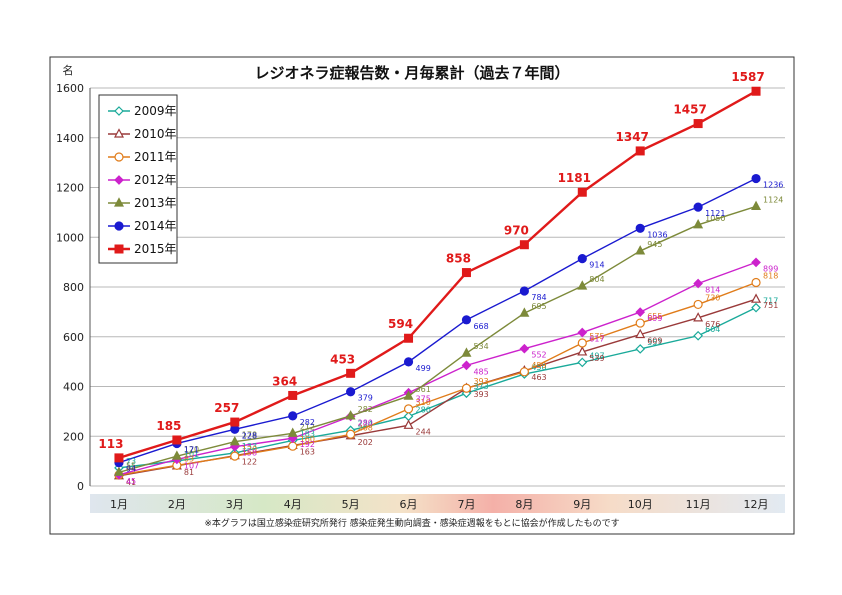 The image size is (842, 595). Describe the element at coordinates (131, 469) in the screenshot. I see `data-label: 94` at that location.